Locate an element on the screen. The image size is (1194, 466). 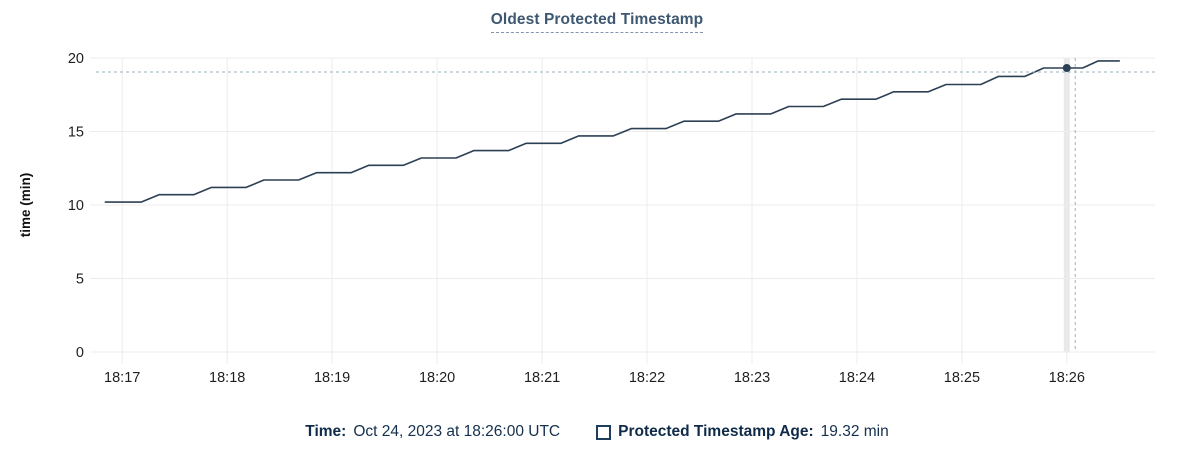
x-tick-label: 18:26 is located at coordinates (1067, 378).